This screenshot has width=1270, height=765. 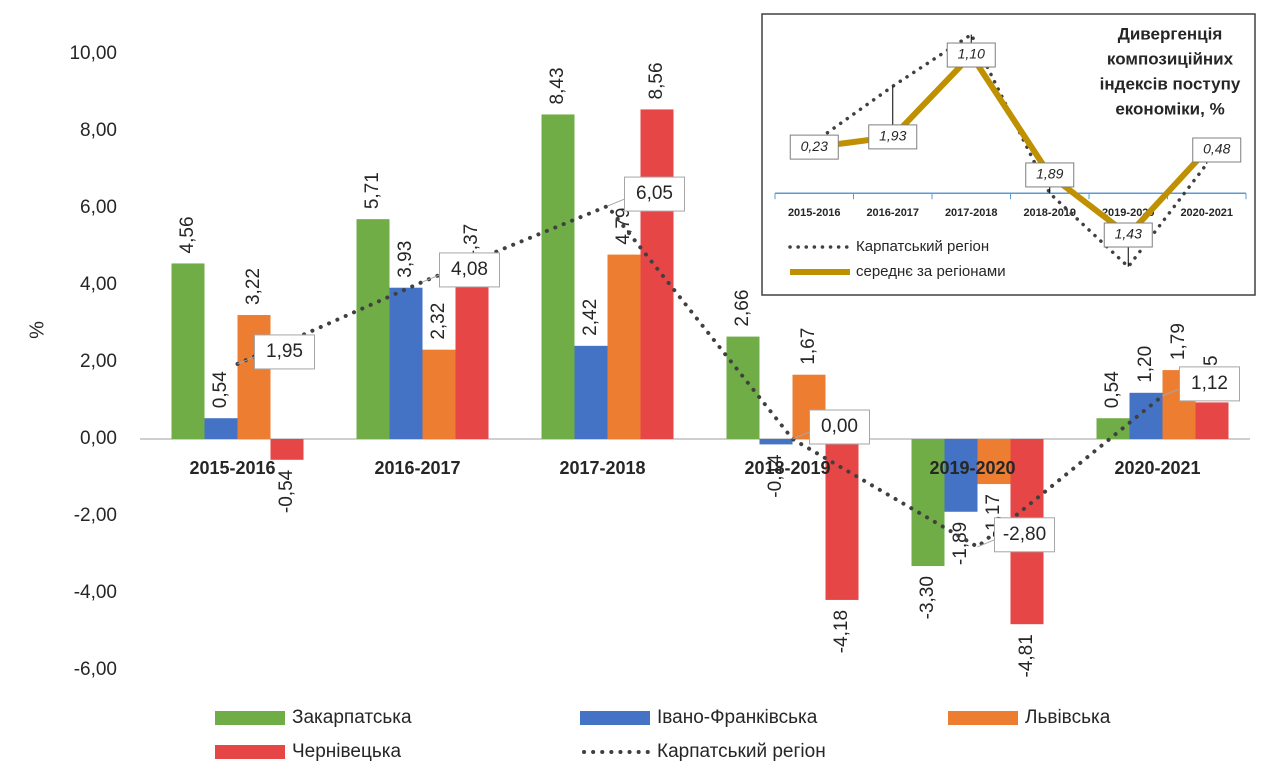 I want to click on line-value-label: 0,00, so click(x=839, y=426).